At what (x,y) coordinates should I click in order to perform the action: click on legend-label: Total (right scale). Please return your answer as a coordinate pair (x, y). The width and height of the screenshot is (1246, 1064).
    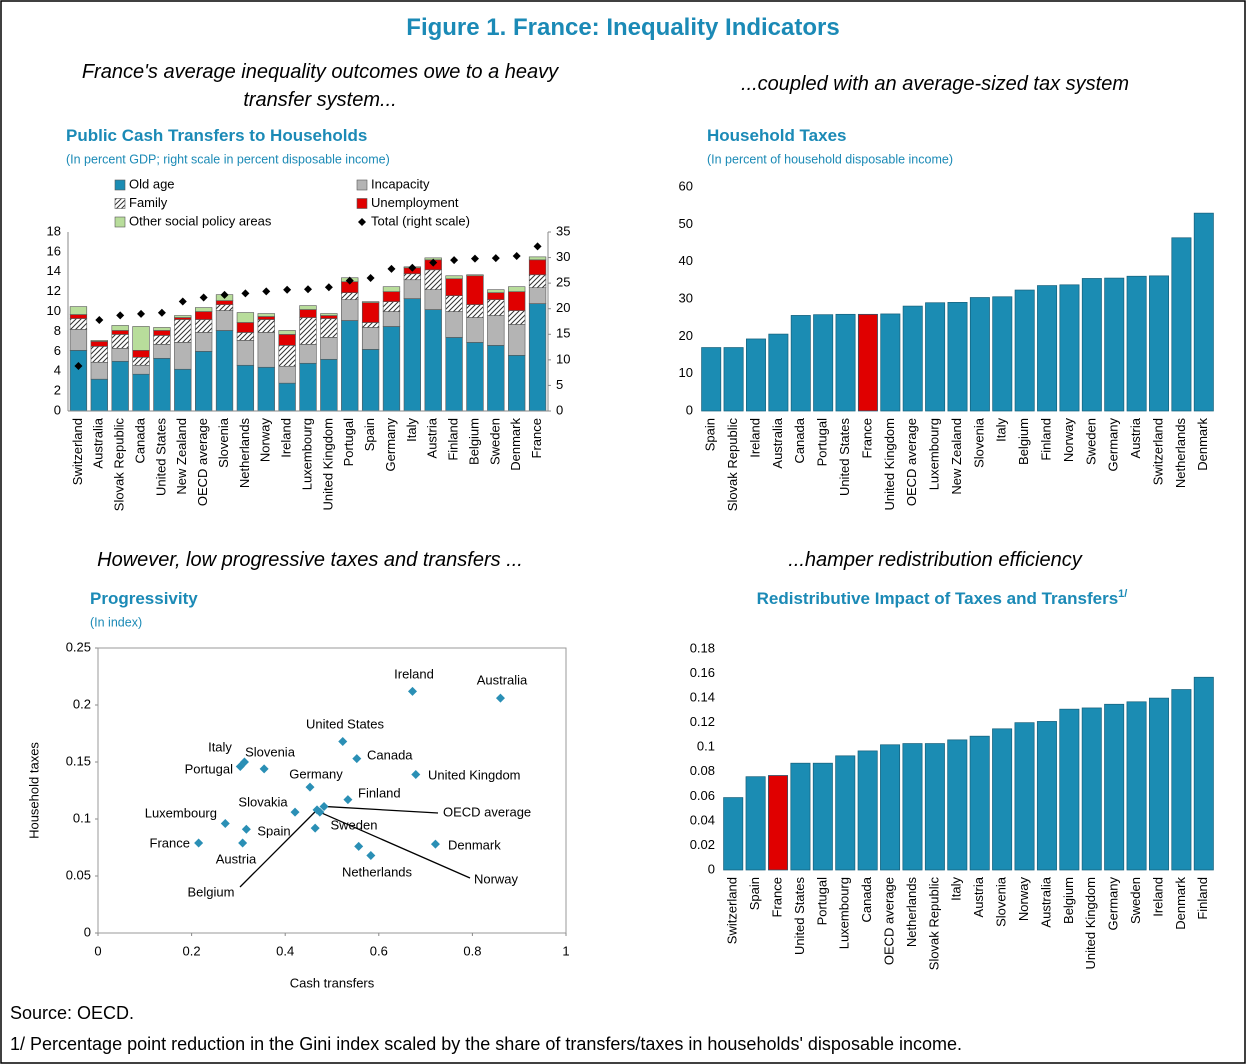
    Looking at the image, I should click on (420, 220).